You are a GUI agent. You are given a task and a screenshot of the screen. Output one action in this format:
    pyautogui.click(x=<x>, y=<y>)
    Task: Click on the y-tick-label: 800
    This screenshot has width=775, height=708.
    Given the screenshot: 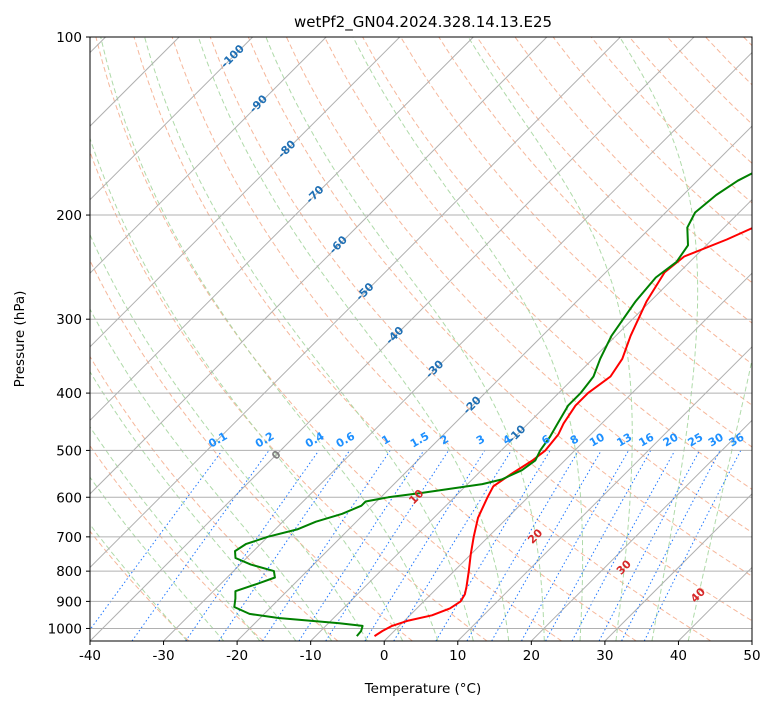 What is the action you would take?
    pyautogui.click(x=69, y=572)
    